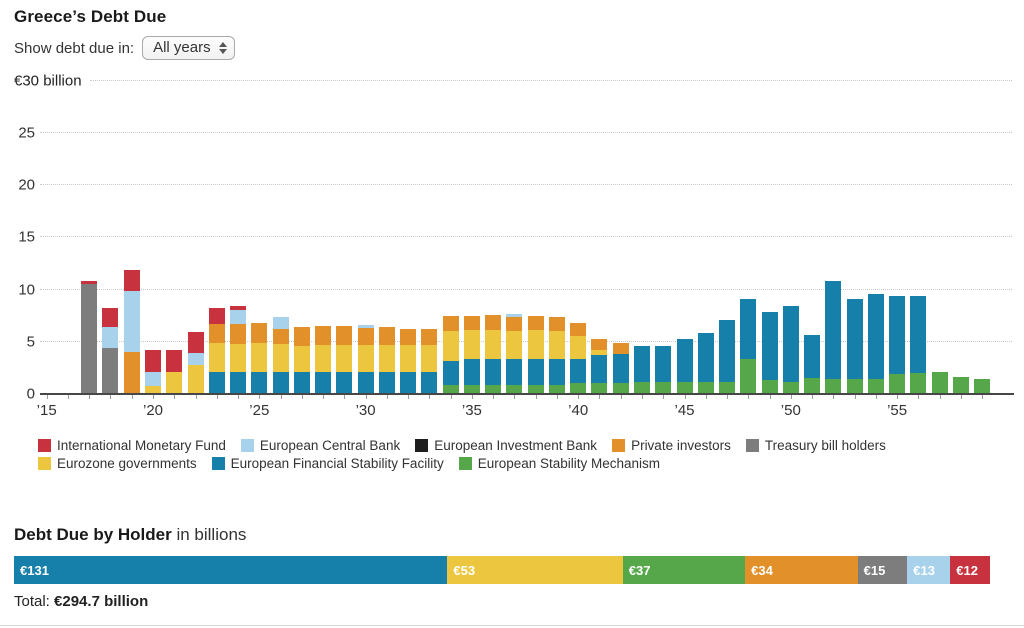  Describe the element at coordinates (620, 367) in the screenshot. I see `bar-2042` at that location.